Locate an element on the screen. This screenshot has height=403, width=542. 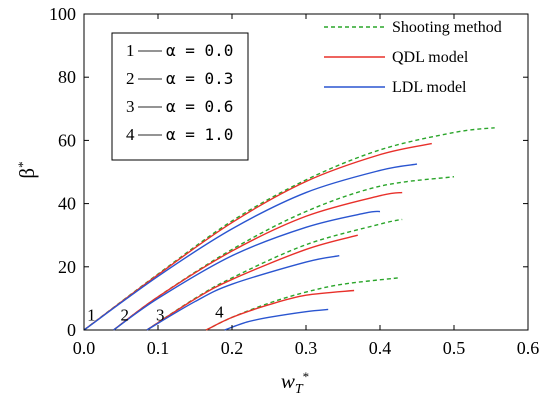
alpha-box: 1 α = 0.0 2 α = 0.3 3 α = 0.6 4 α = 1.0 is located at coordinates (180, 96).